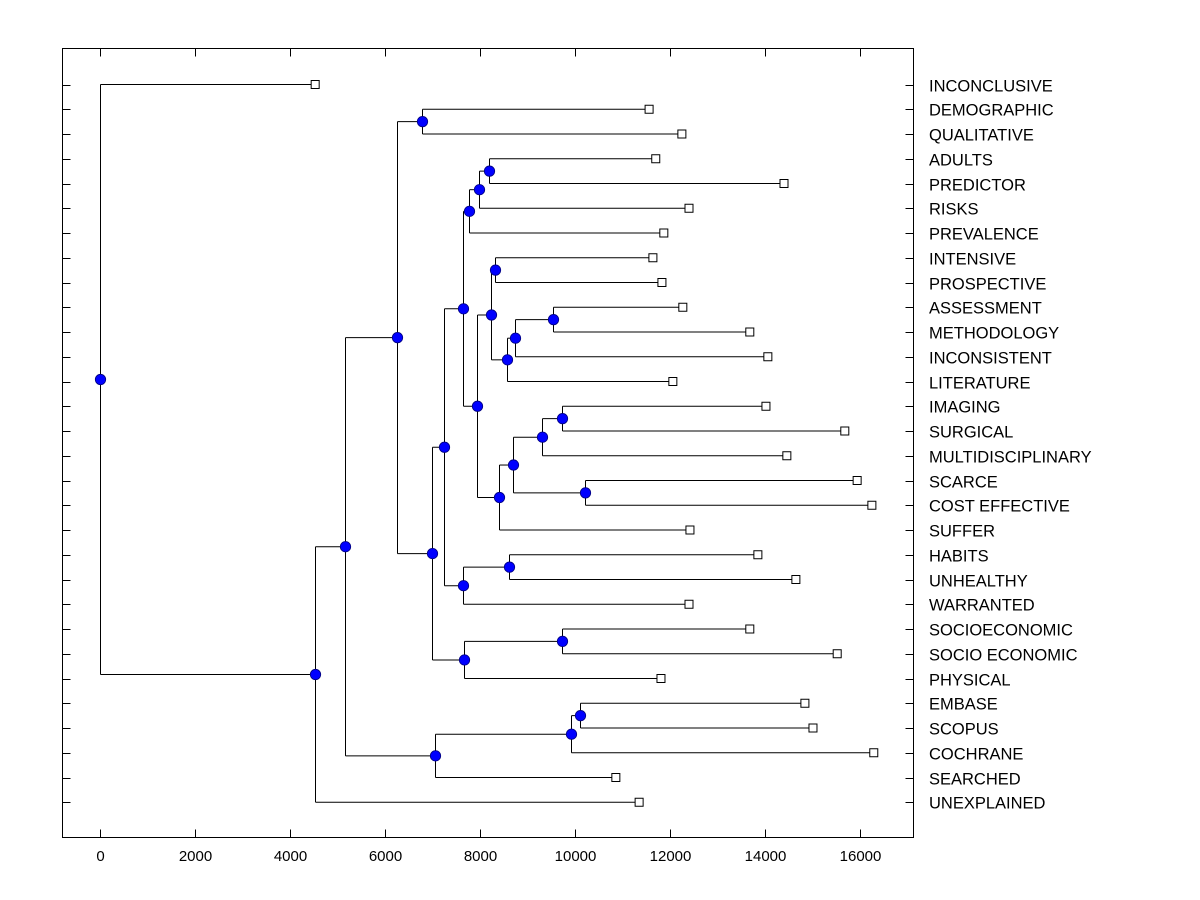 The image size is (1200, 900). Describe the element at coordinates (975, 780) in the screenshot. I see `leaf-label: SEARCHED` at that location.